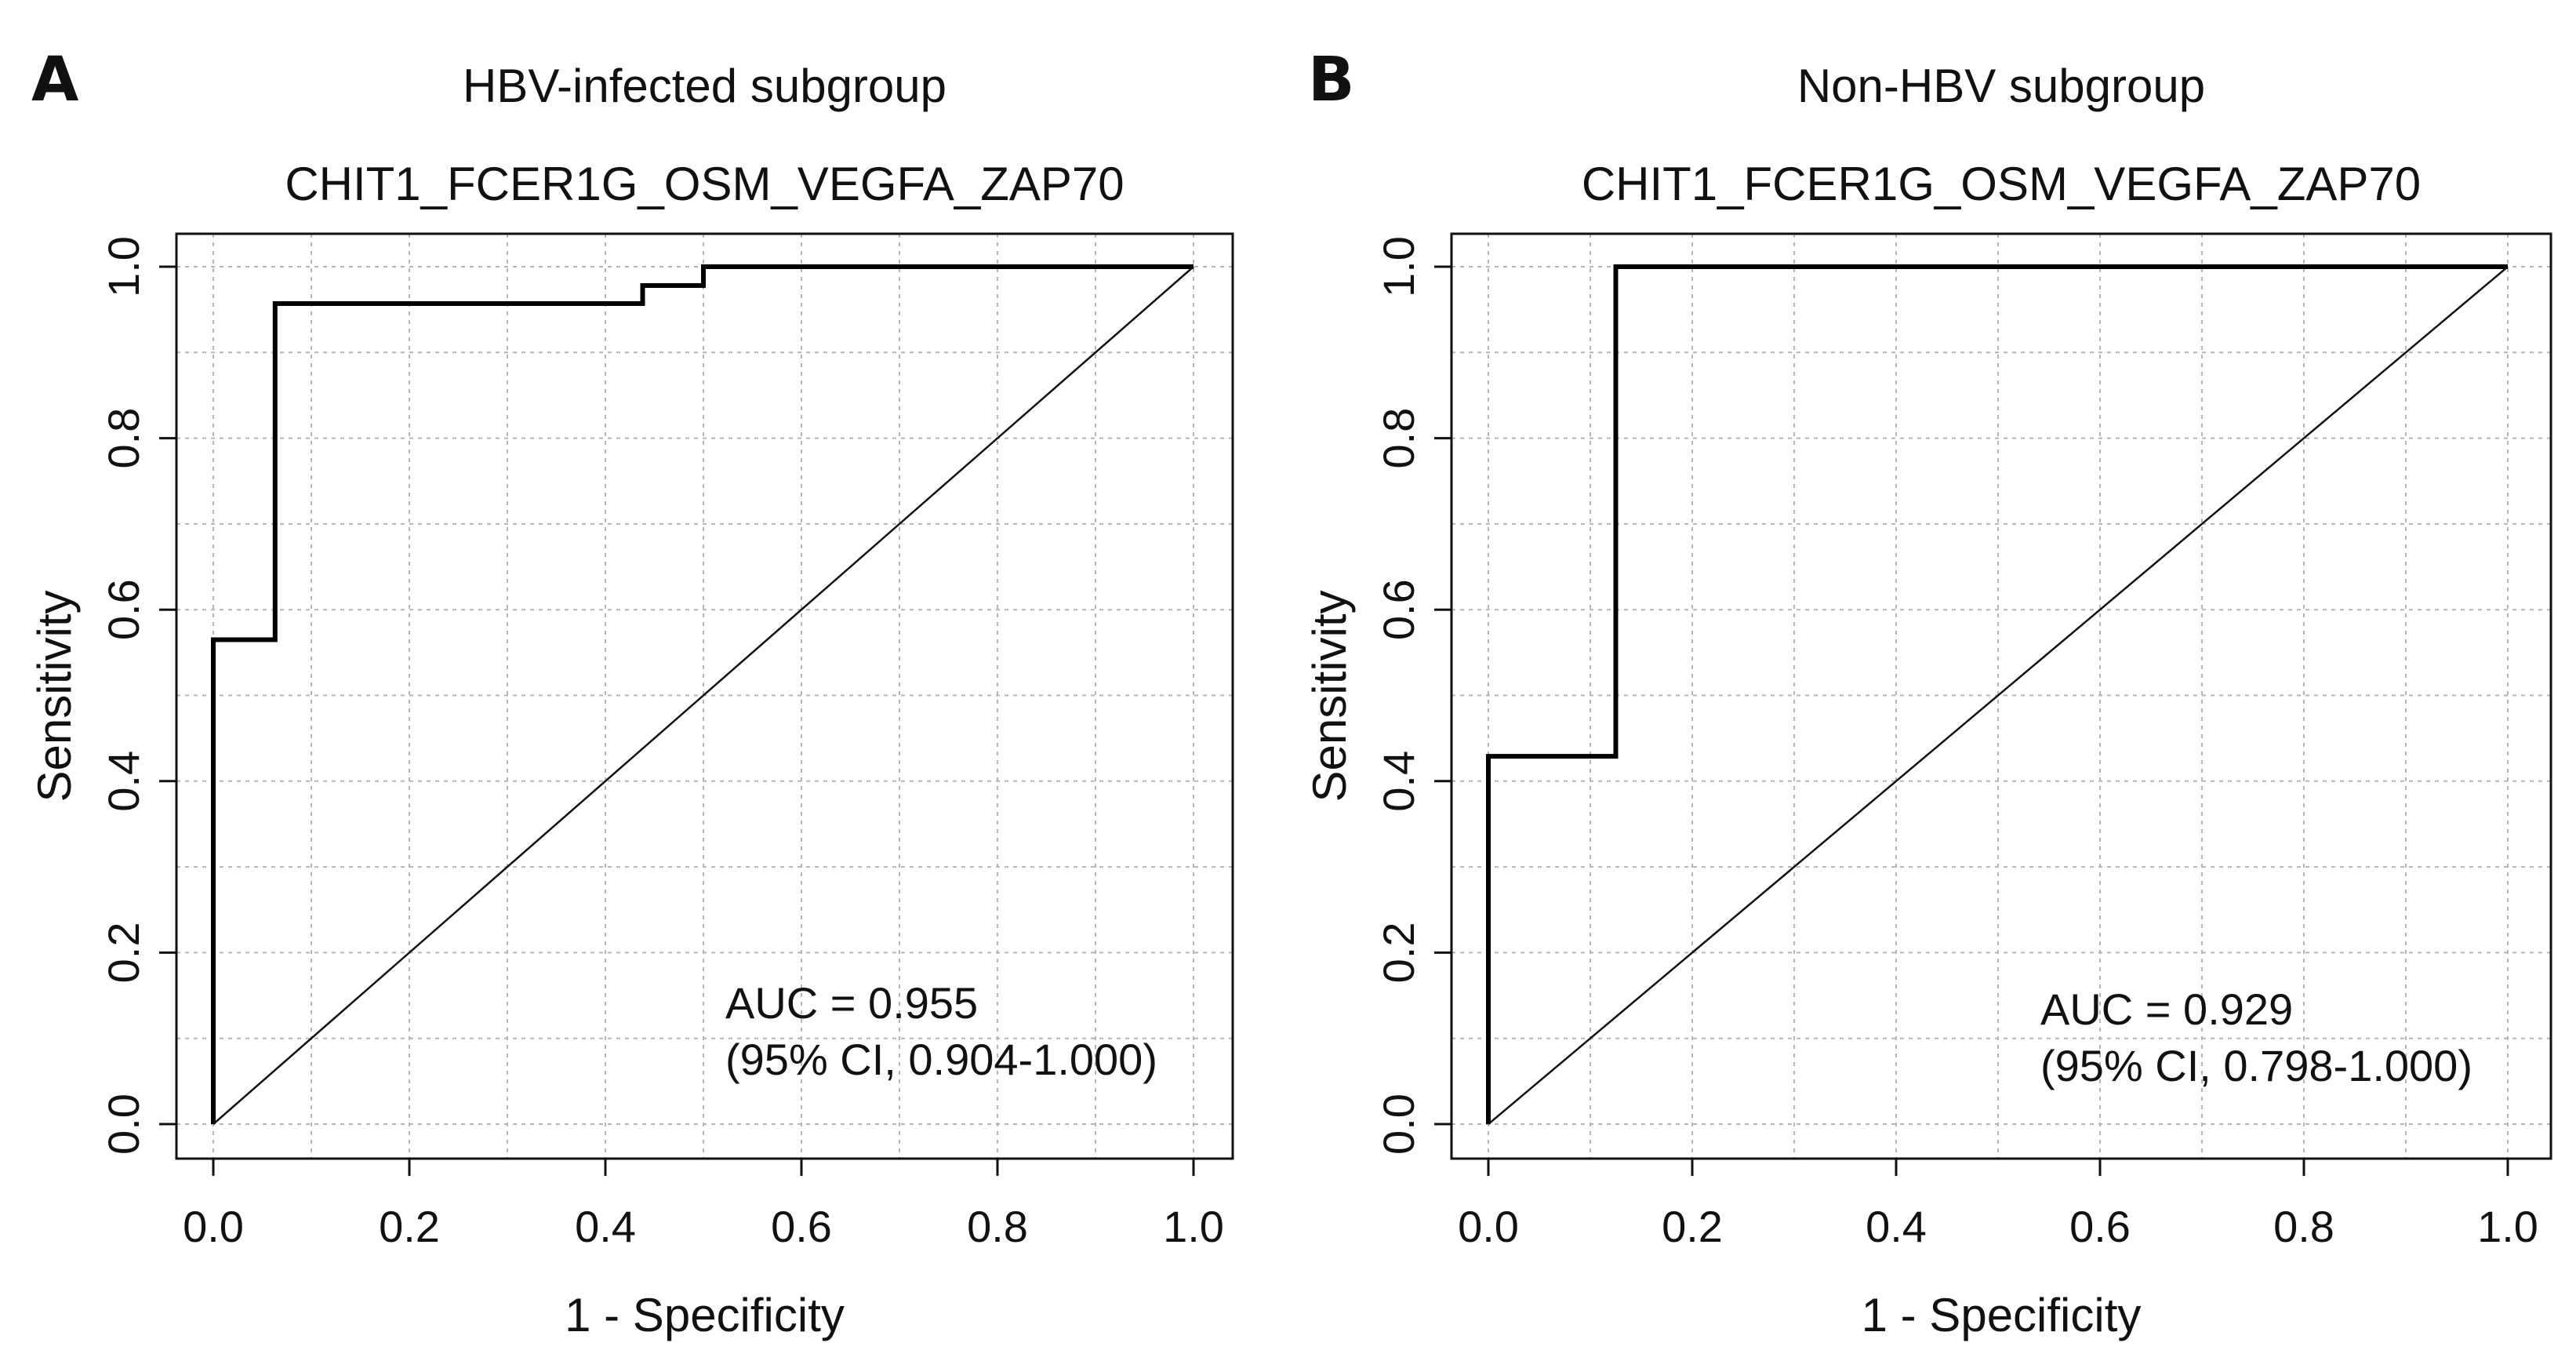 This screenshot has height=1361, width=2576. What do you see at coordinates (213, 1226) in the screenshot?
I see `panel-a-x-tick-label: 0.0` at bounding box center [213, 1226].